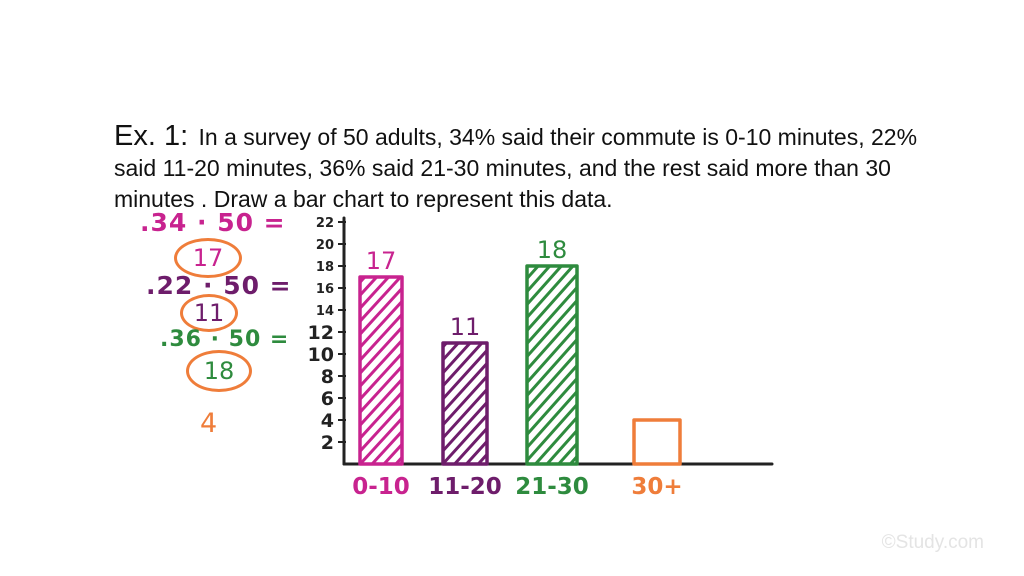  What do you see at coordinates (209, 313) in the screenshot?
I see `result-2-circled: 11` at bounding box center [209, 313].